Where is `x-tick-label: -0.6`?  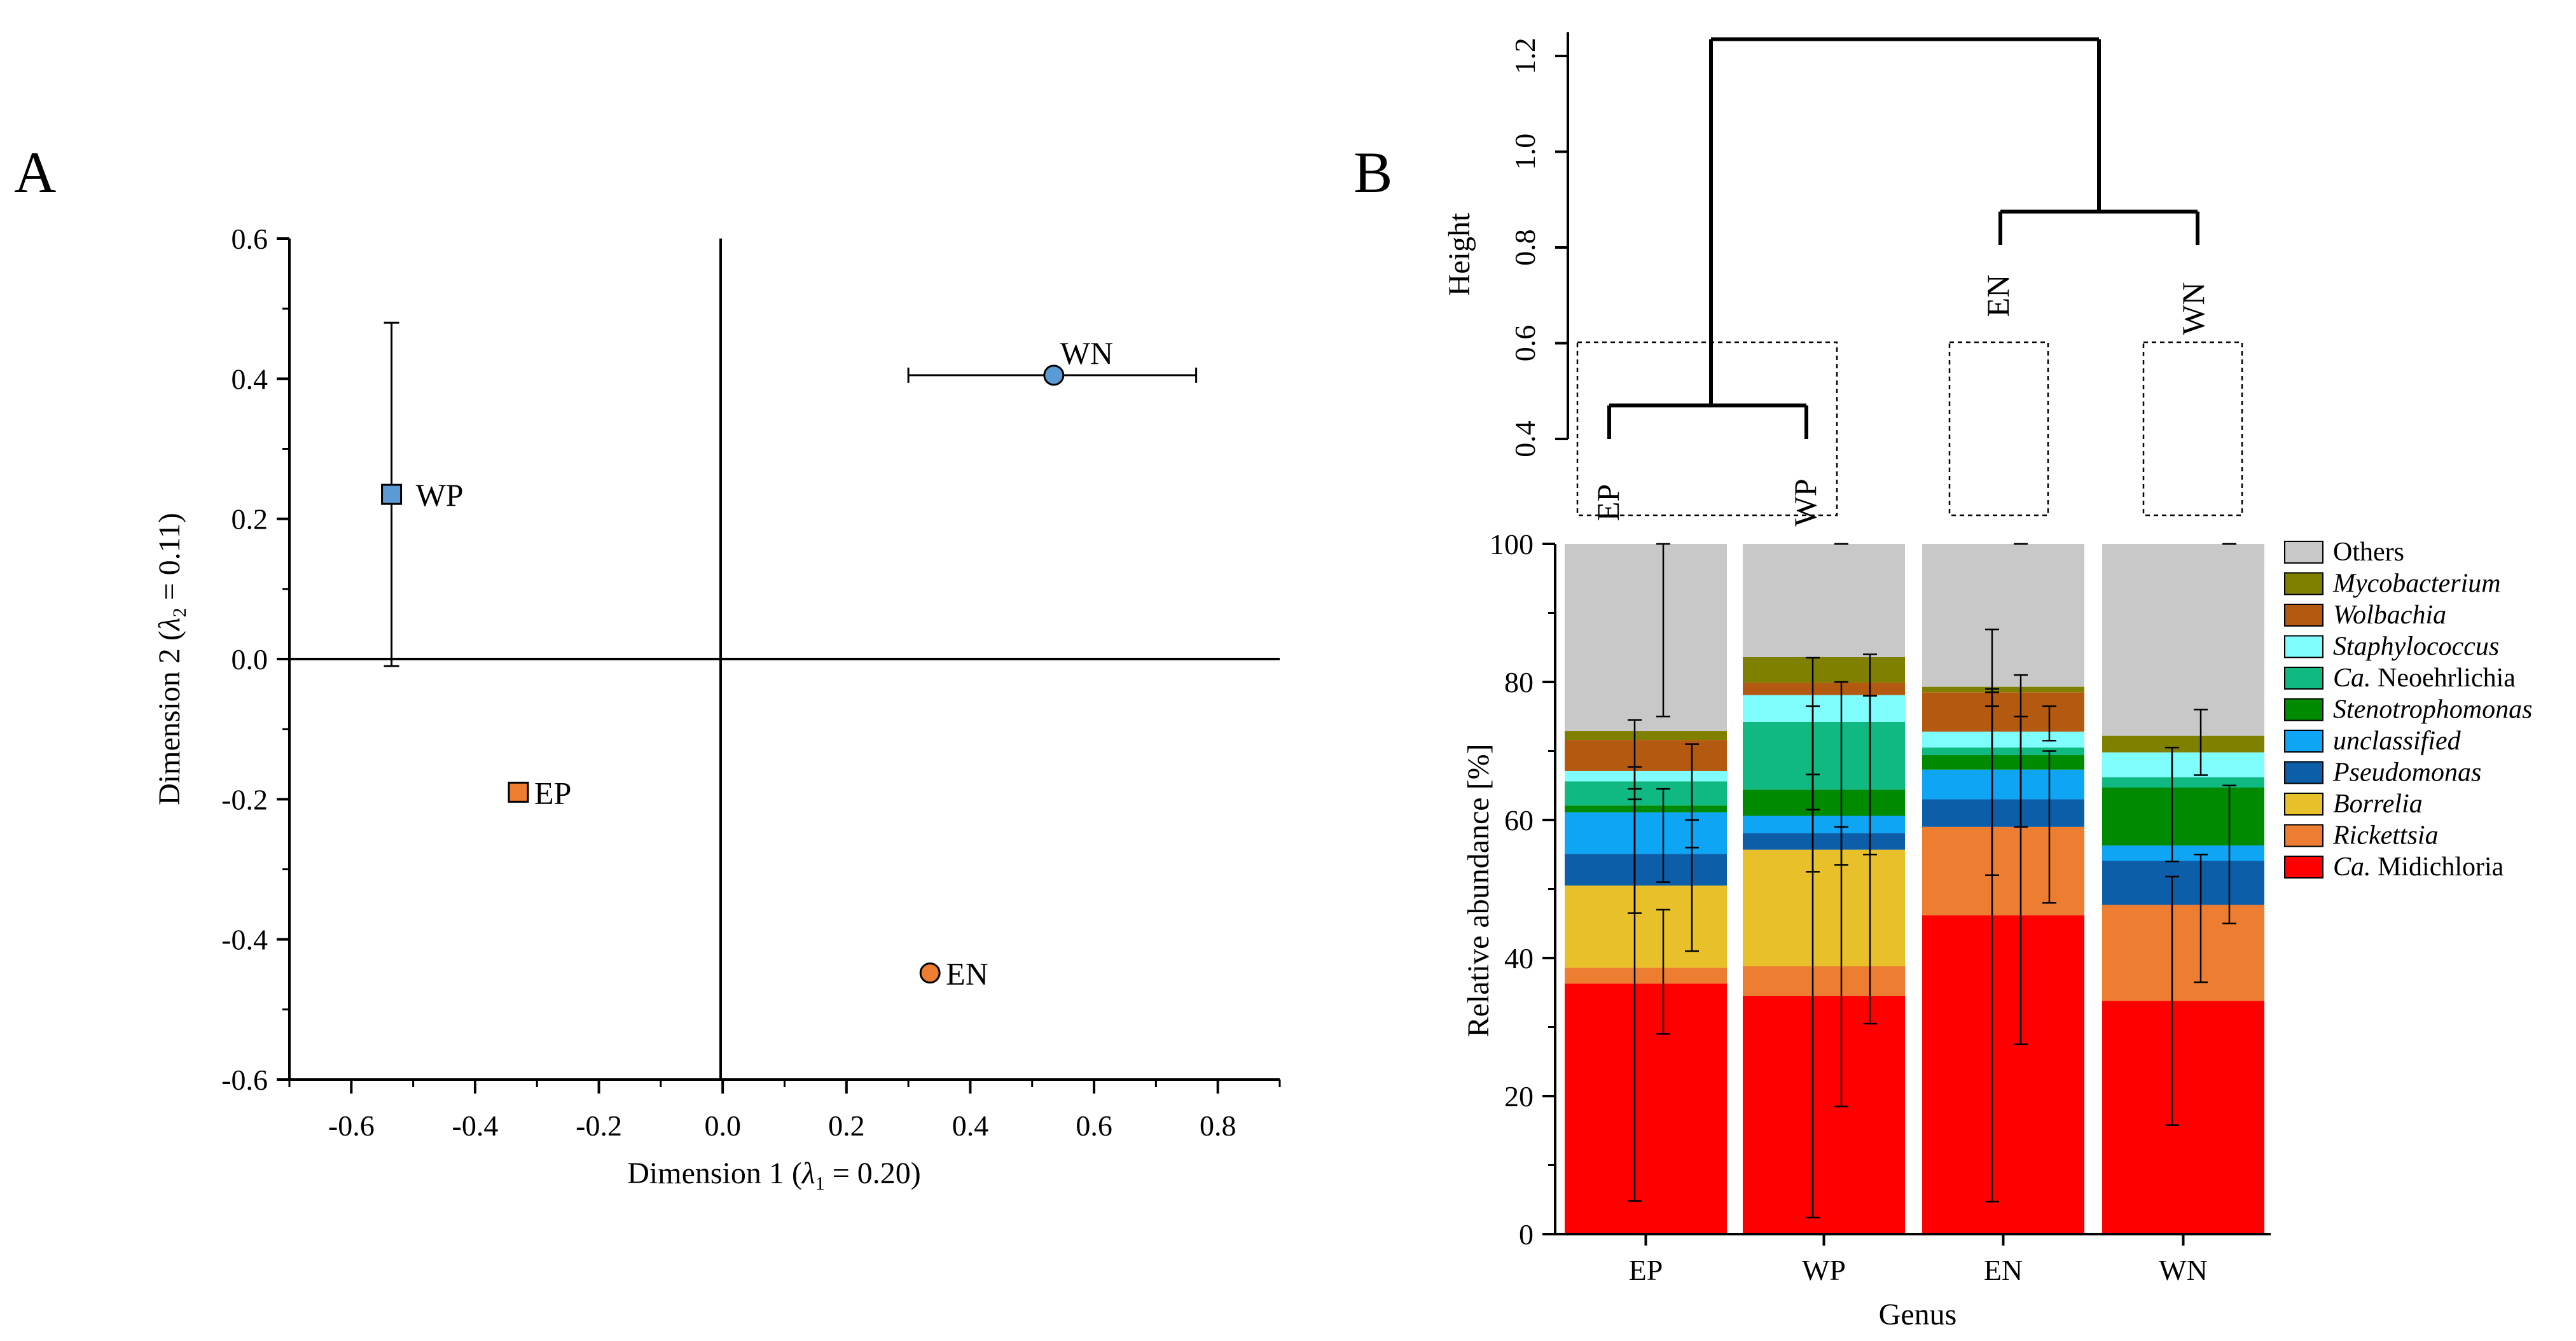 x-tick-label: -0.6 is located at coordinates (351, 1125).